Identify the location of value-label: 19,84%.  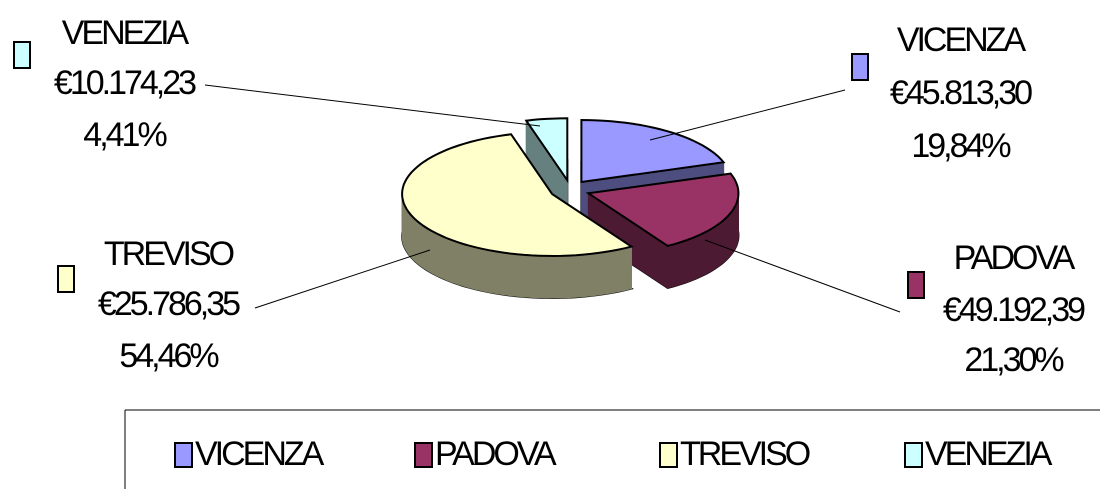
(961, 146).